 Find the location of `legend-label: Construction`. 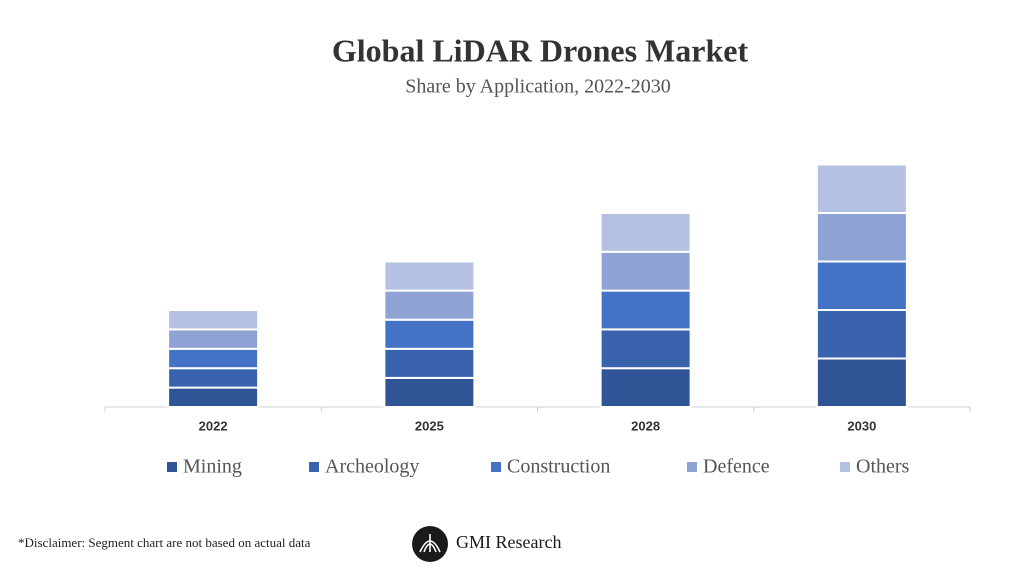

legend-label: Construction is located at coordinates (558, 467).